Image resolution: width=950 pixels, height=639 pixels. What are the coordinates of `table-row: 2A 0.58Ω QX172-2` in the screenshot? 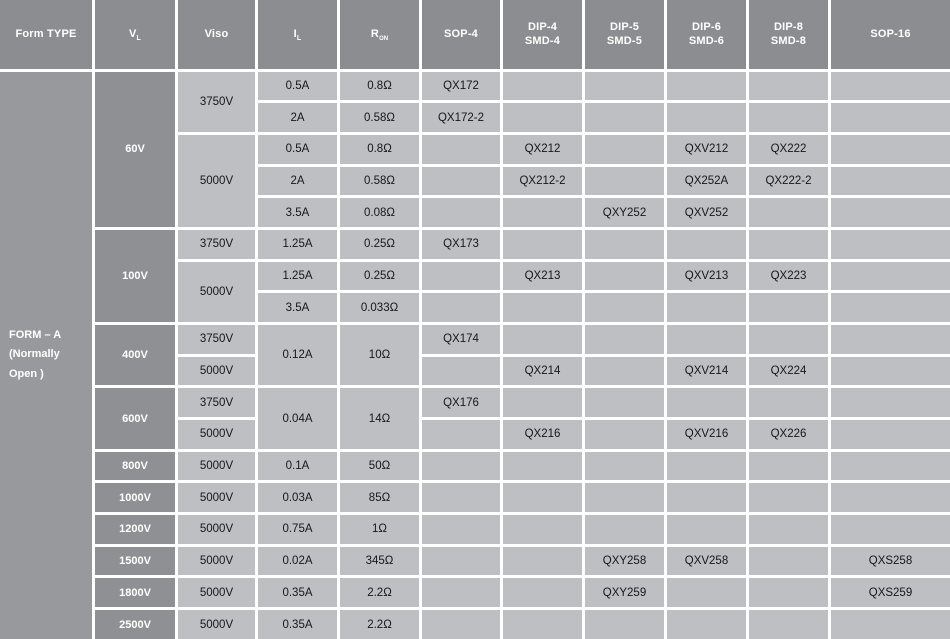 It's located at (475, 117).